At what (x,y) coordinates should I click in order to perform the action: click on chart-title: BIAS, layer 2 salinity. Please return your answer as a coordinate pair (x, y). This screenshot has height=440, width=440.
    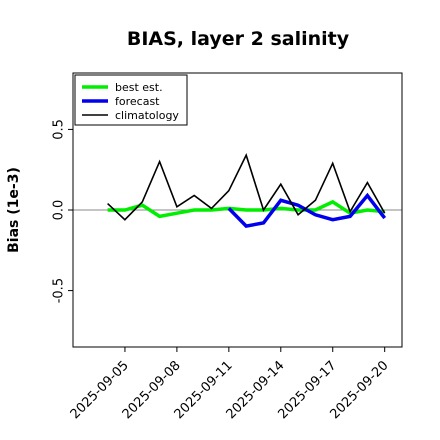
    Looking at the image, I should click on (238, 39).